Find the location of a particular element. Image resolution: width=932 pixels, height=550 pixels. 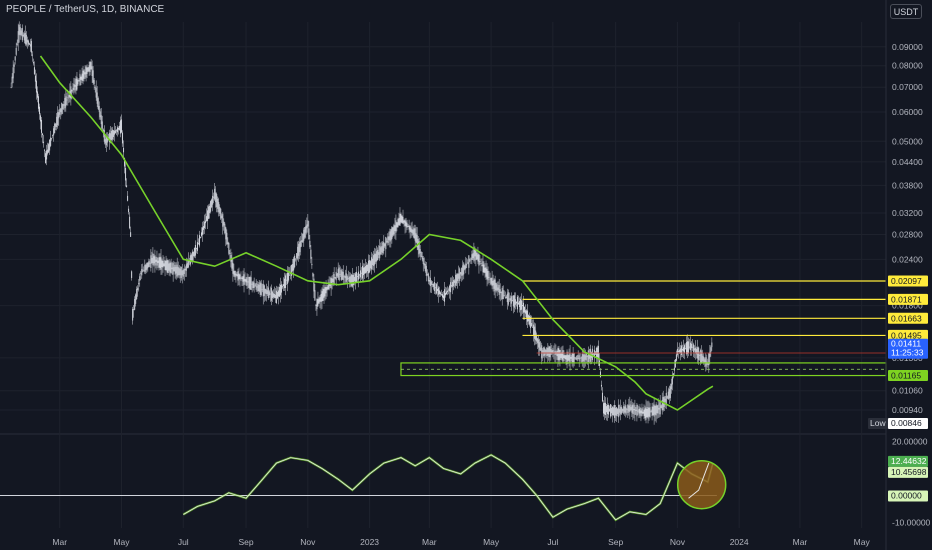

resistance-levels-layer is located at coordinates (704, 308).